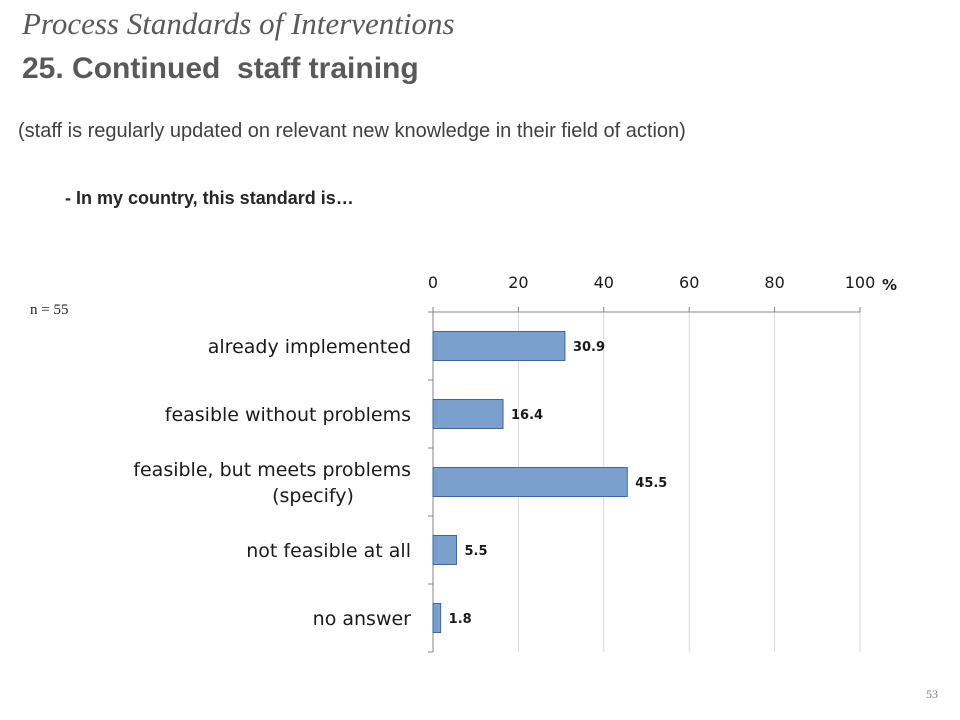  I want to click on page-number: 53, so click(932, 694).